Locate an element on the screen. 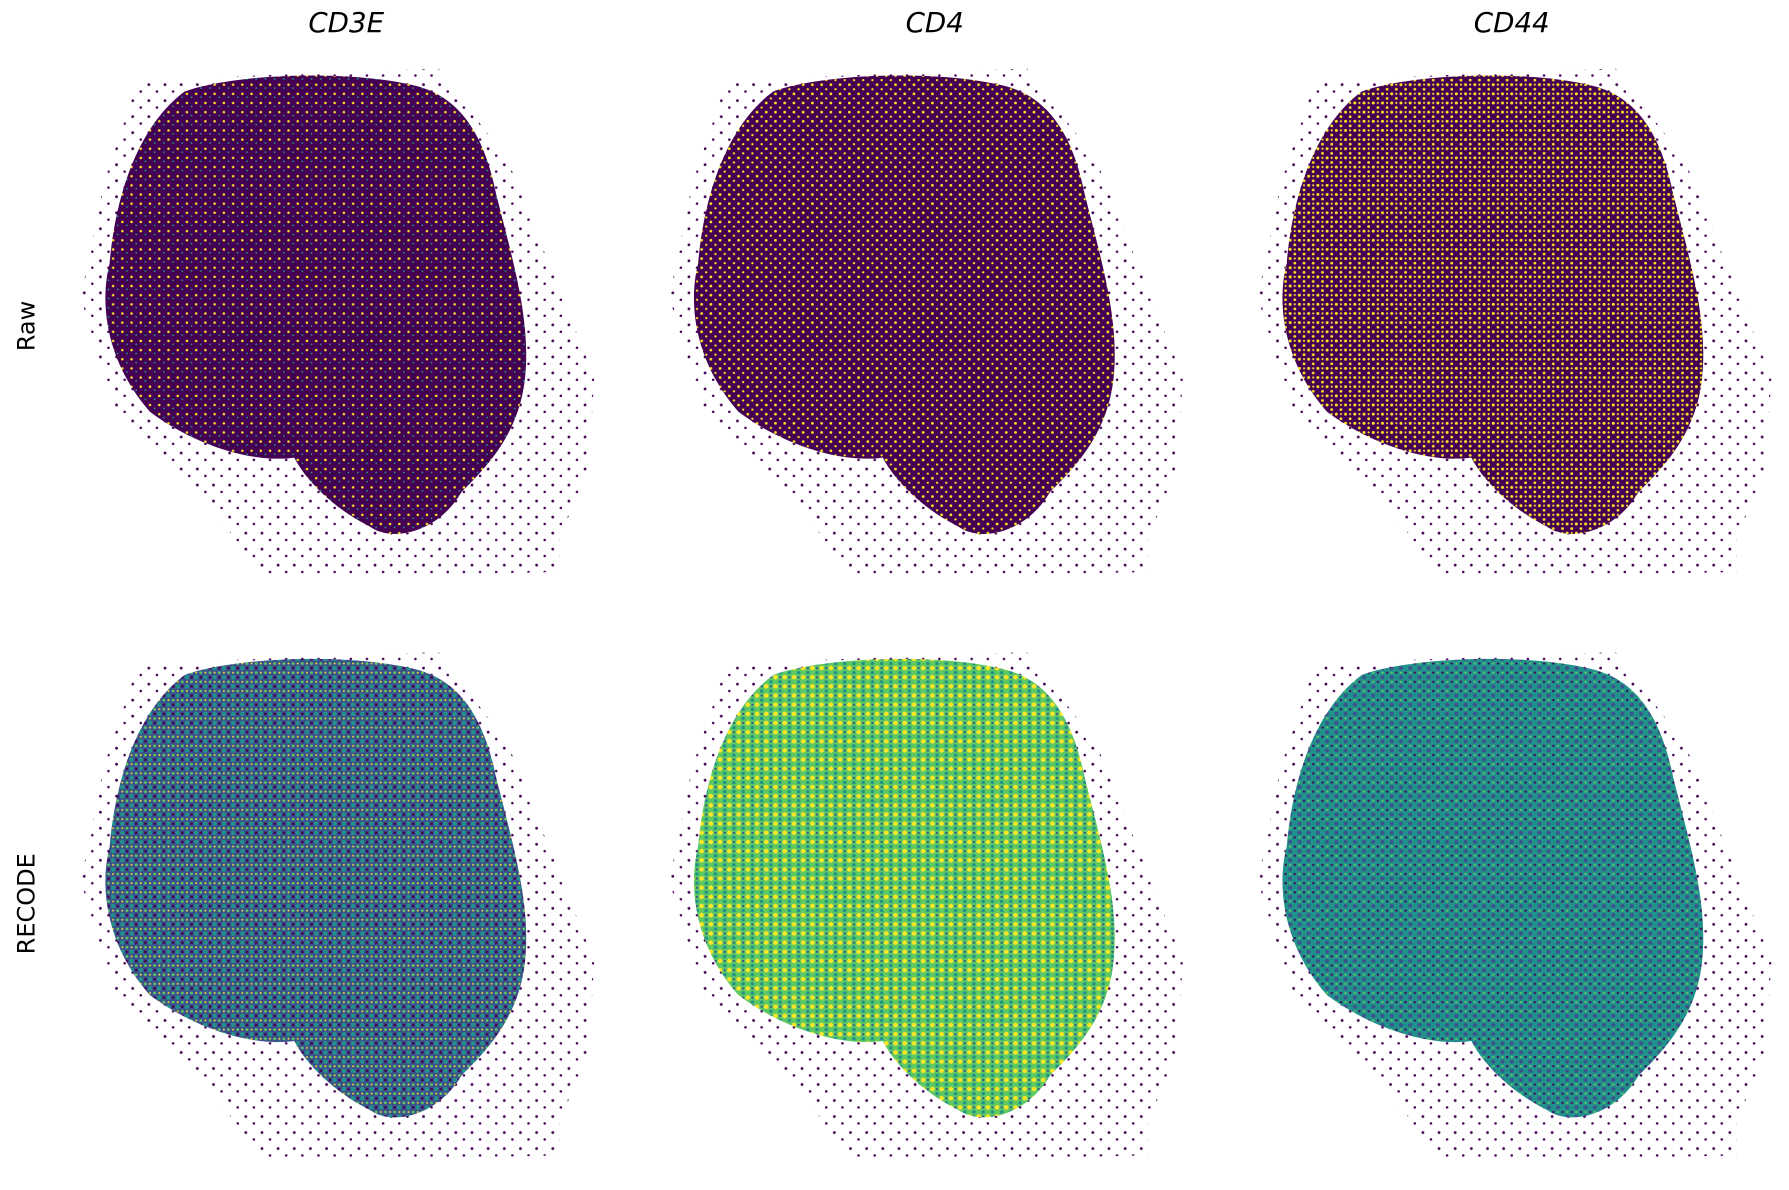  column-title: CD44 is located at coordinates (1512, 22).